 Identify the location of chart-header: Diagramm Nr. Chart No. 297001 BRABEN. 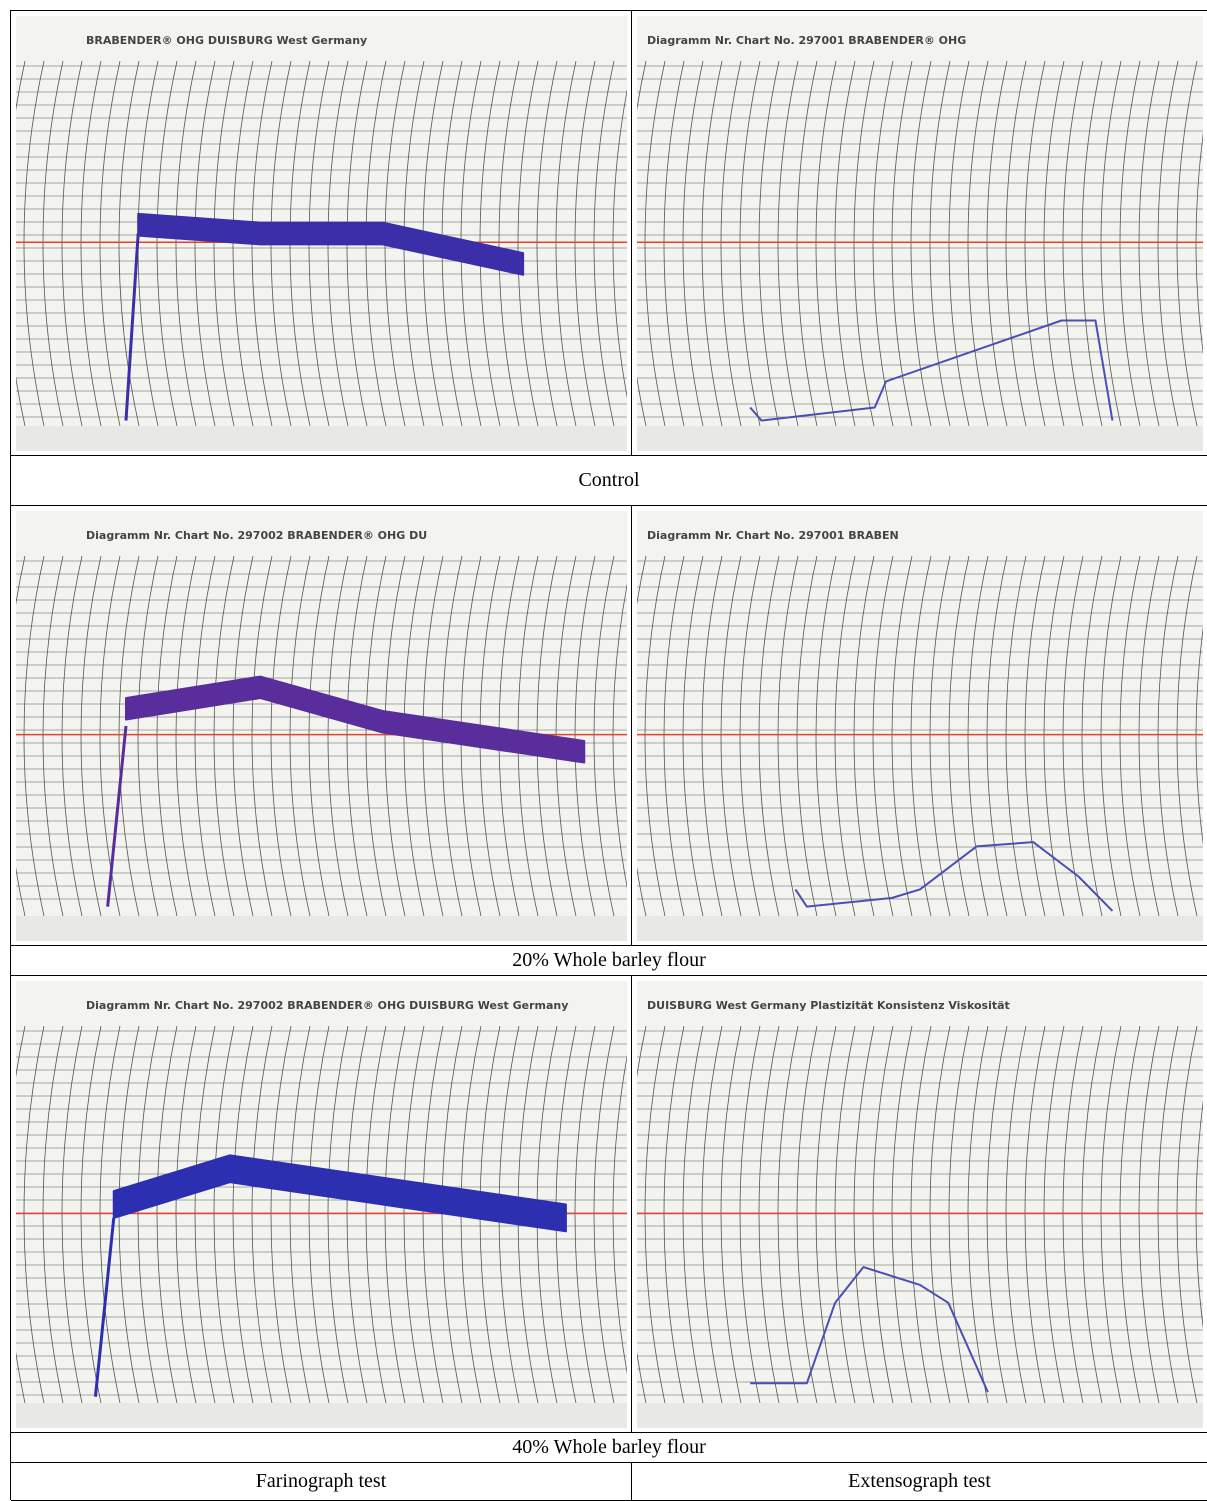
(773, 535).